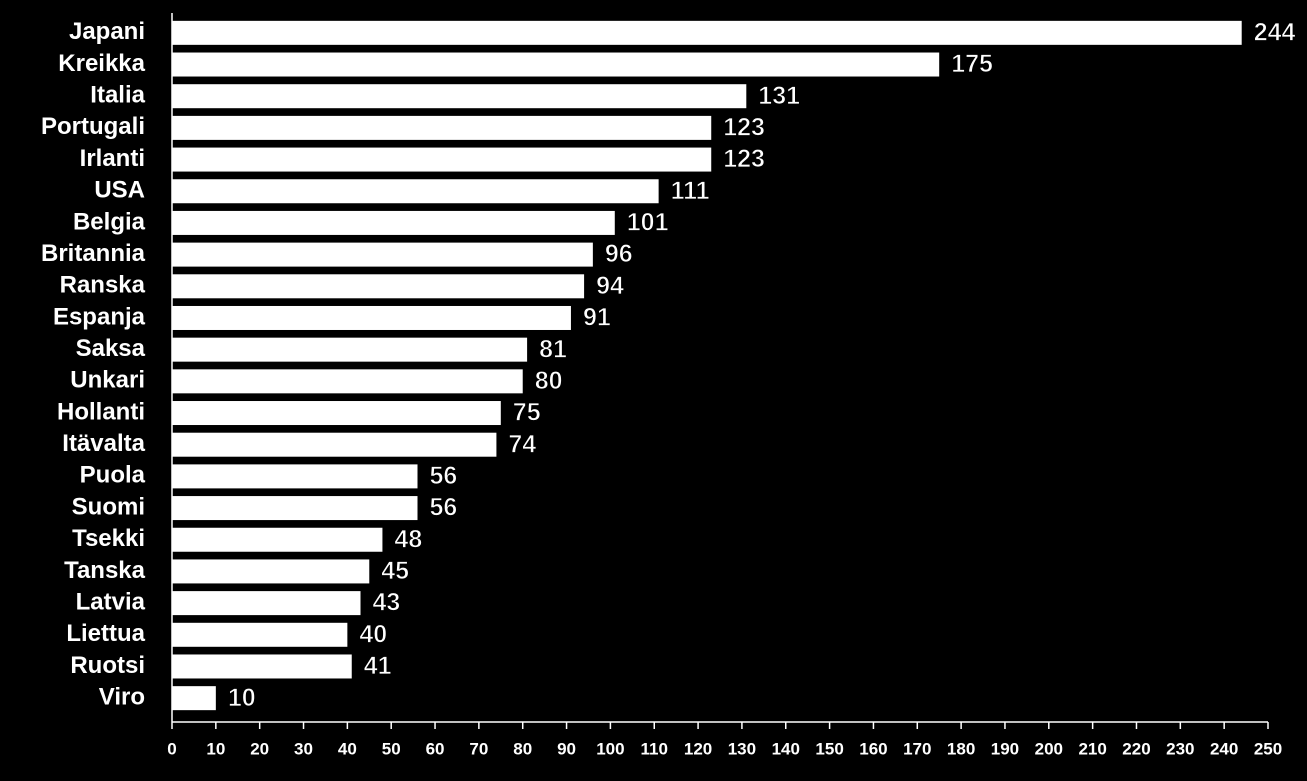 This screenshot has width=1307, height=781. Describe the element at coordinates (101, 411) in the screenshot. I see `y-tick-label: Hollanti` at that location.